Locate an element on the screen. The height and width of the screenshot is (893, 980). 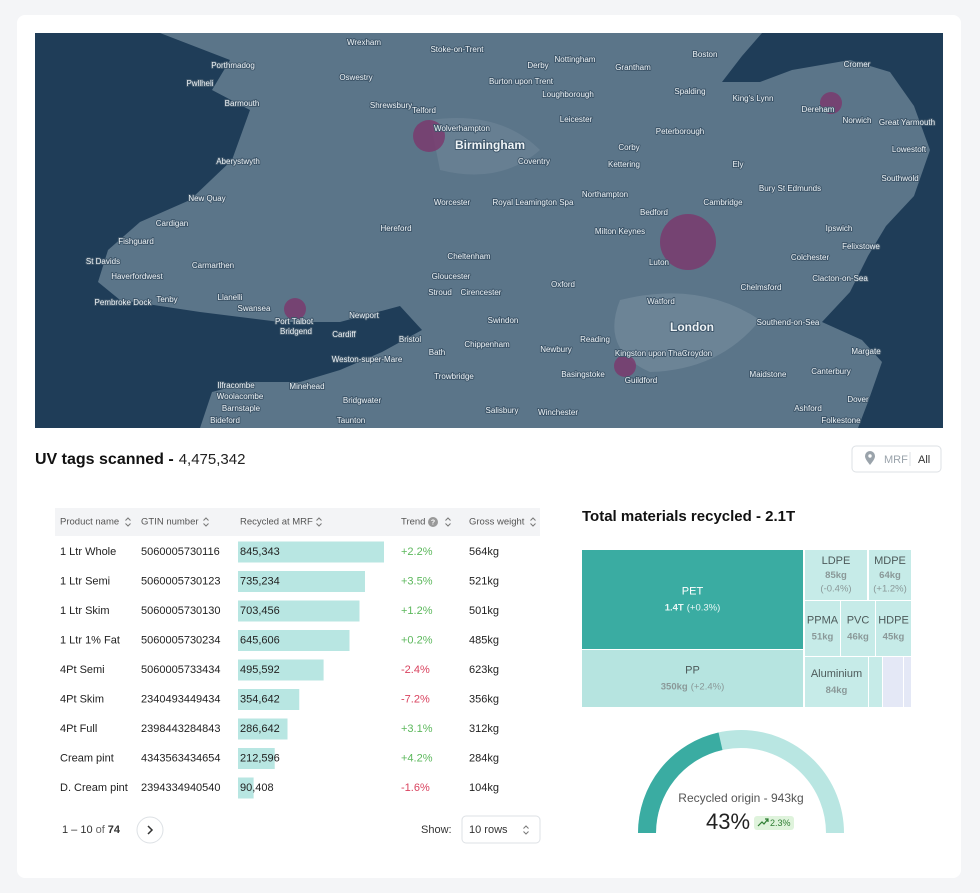
map-label: Chippenham is located at coordinates (487, 344).